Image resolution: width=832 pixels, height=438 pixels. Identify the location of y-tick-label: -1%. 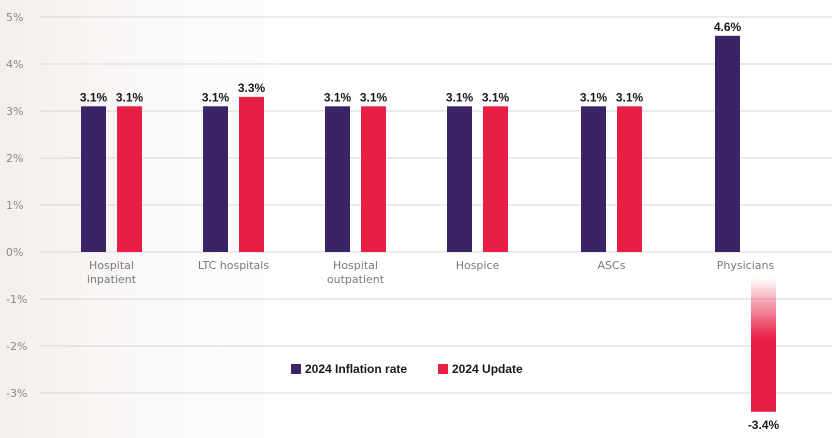
(16, 299).